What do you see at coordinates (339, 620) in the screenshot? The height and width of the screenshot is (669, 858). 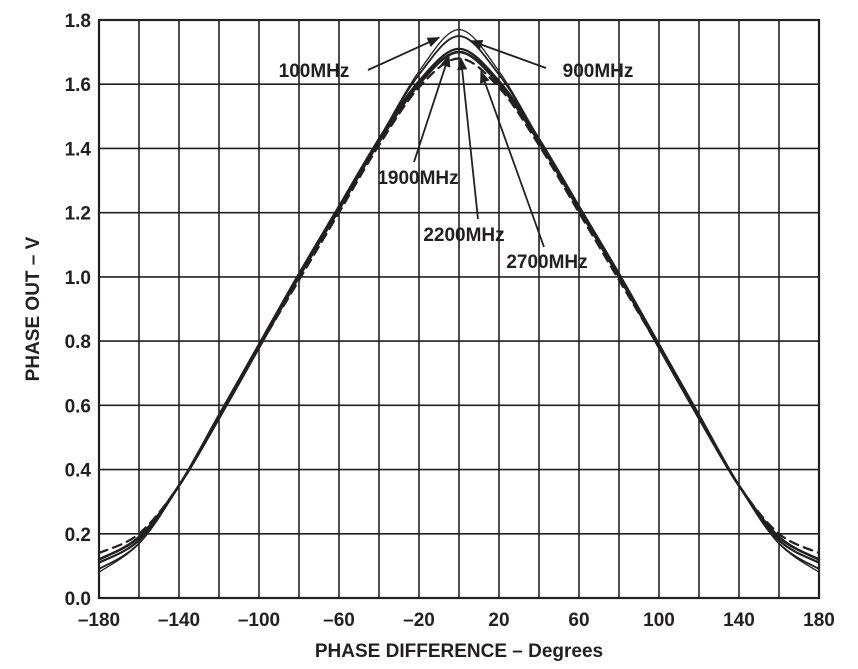 I see `x-tick-label: –60` at bounding box center [339, 620].